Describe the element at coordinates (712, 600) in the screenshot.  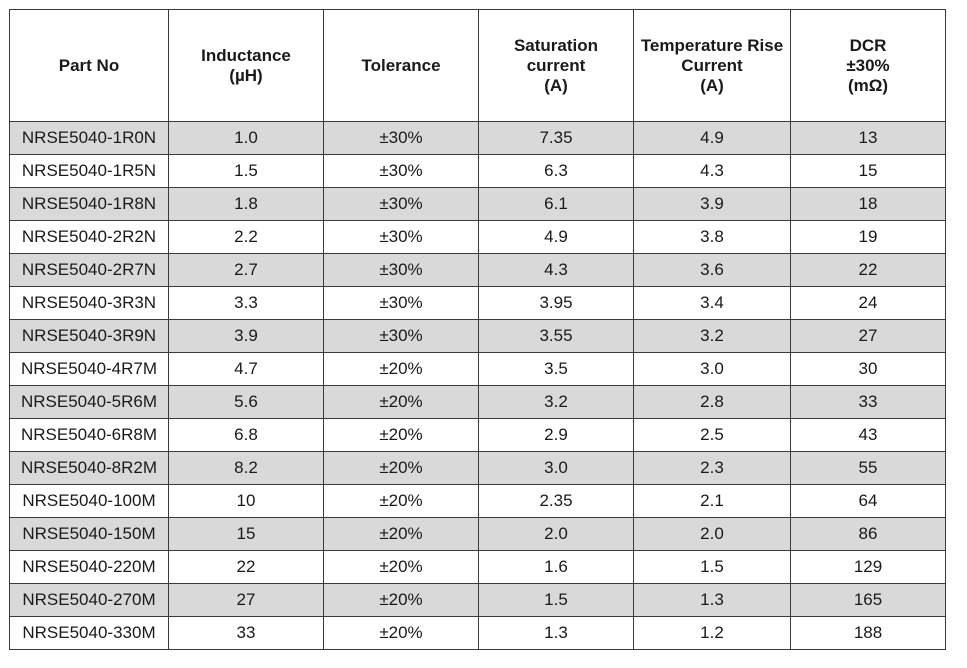
I see `temperature-rise-current-cell: 1.3` at that location.